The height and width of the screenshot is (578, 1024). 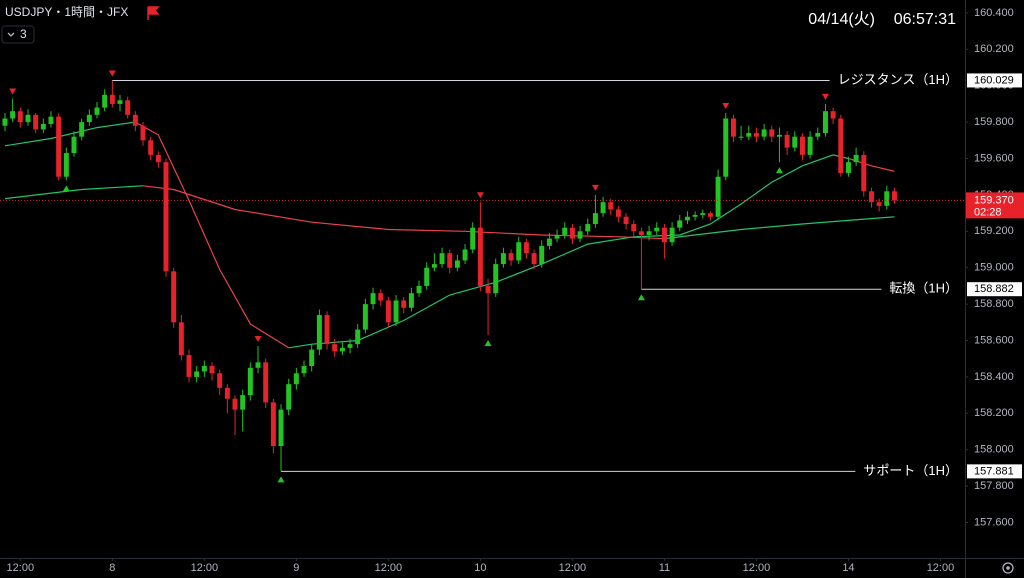 What do you see at coordinates (488, 343) in the screenshot?
I see `pivot-low-marker` at bounding box center [488, 343].